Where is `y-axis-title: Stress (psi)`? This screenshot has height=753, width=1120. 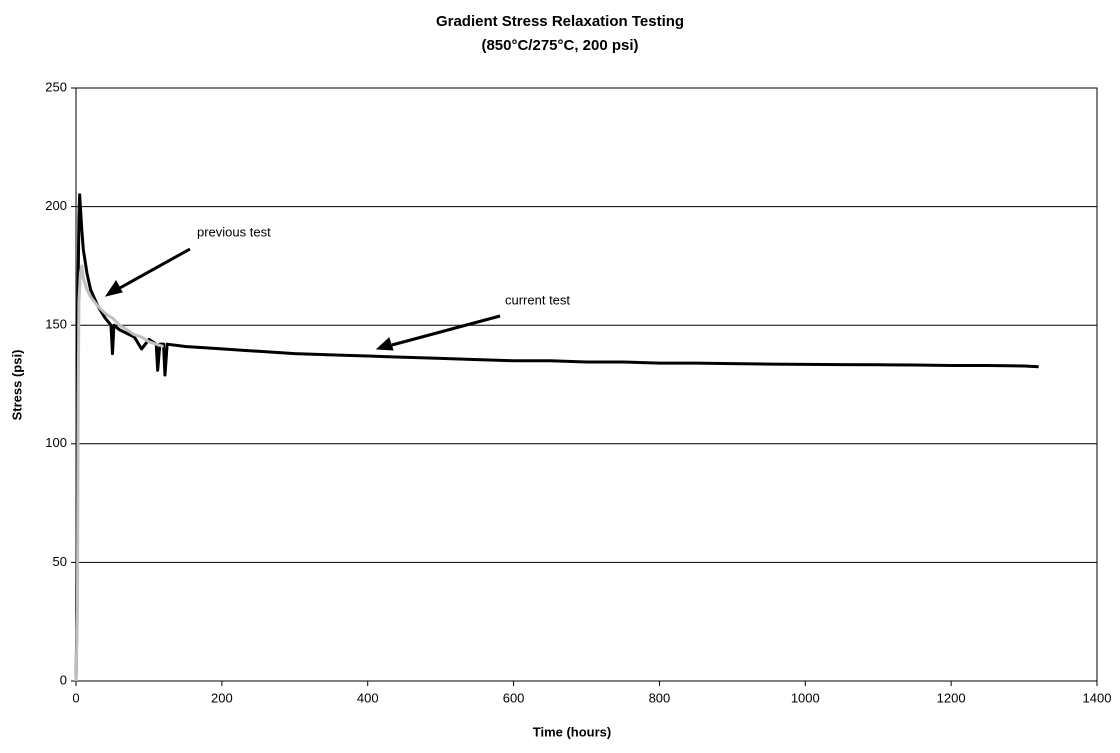
y-axis-title: Stress (psi) is located at coordinates (16, 385).